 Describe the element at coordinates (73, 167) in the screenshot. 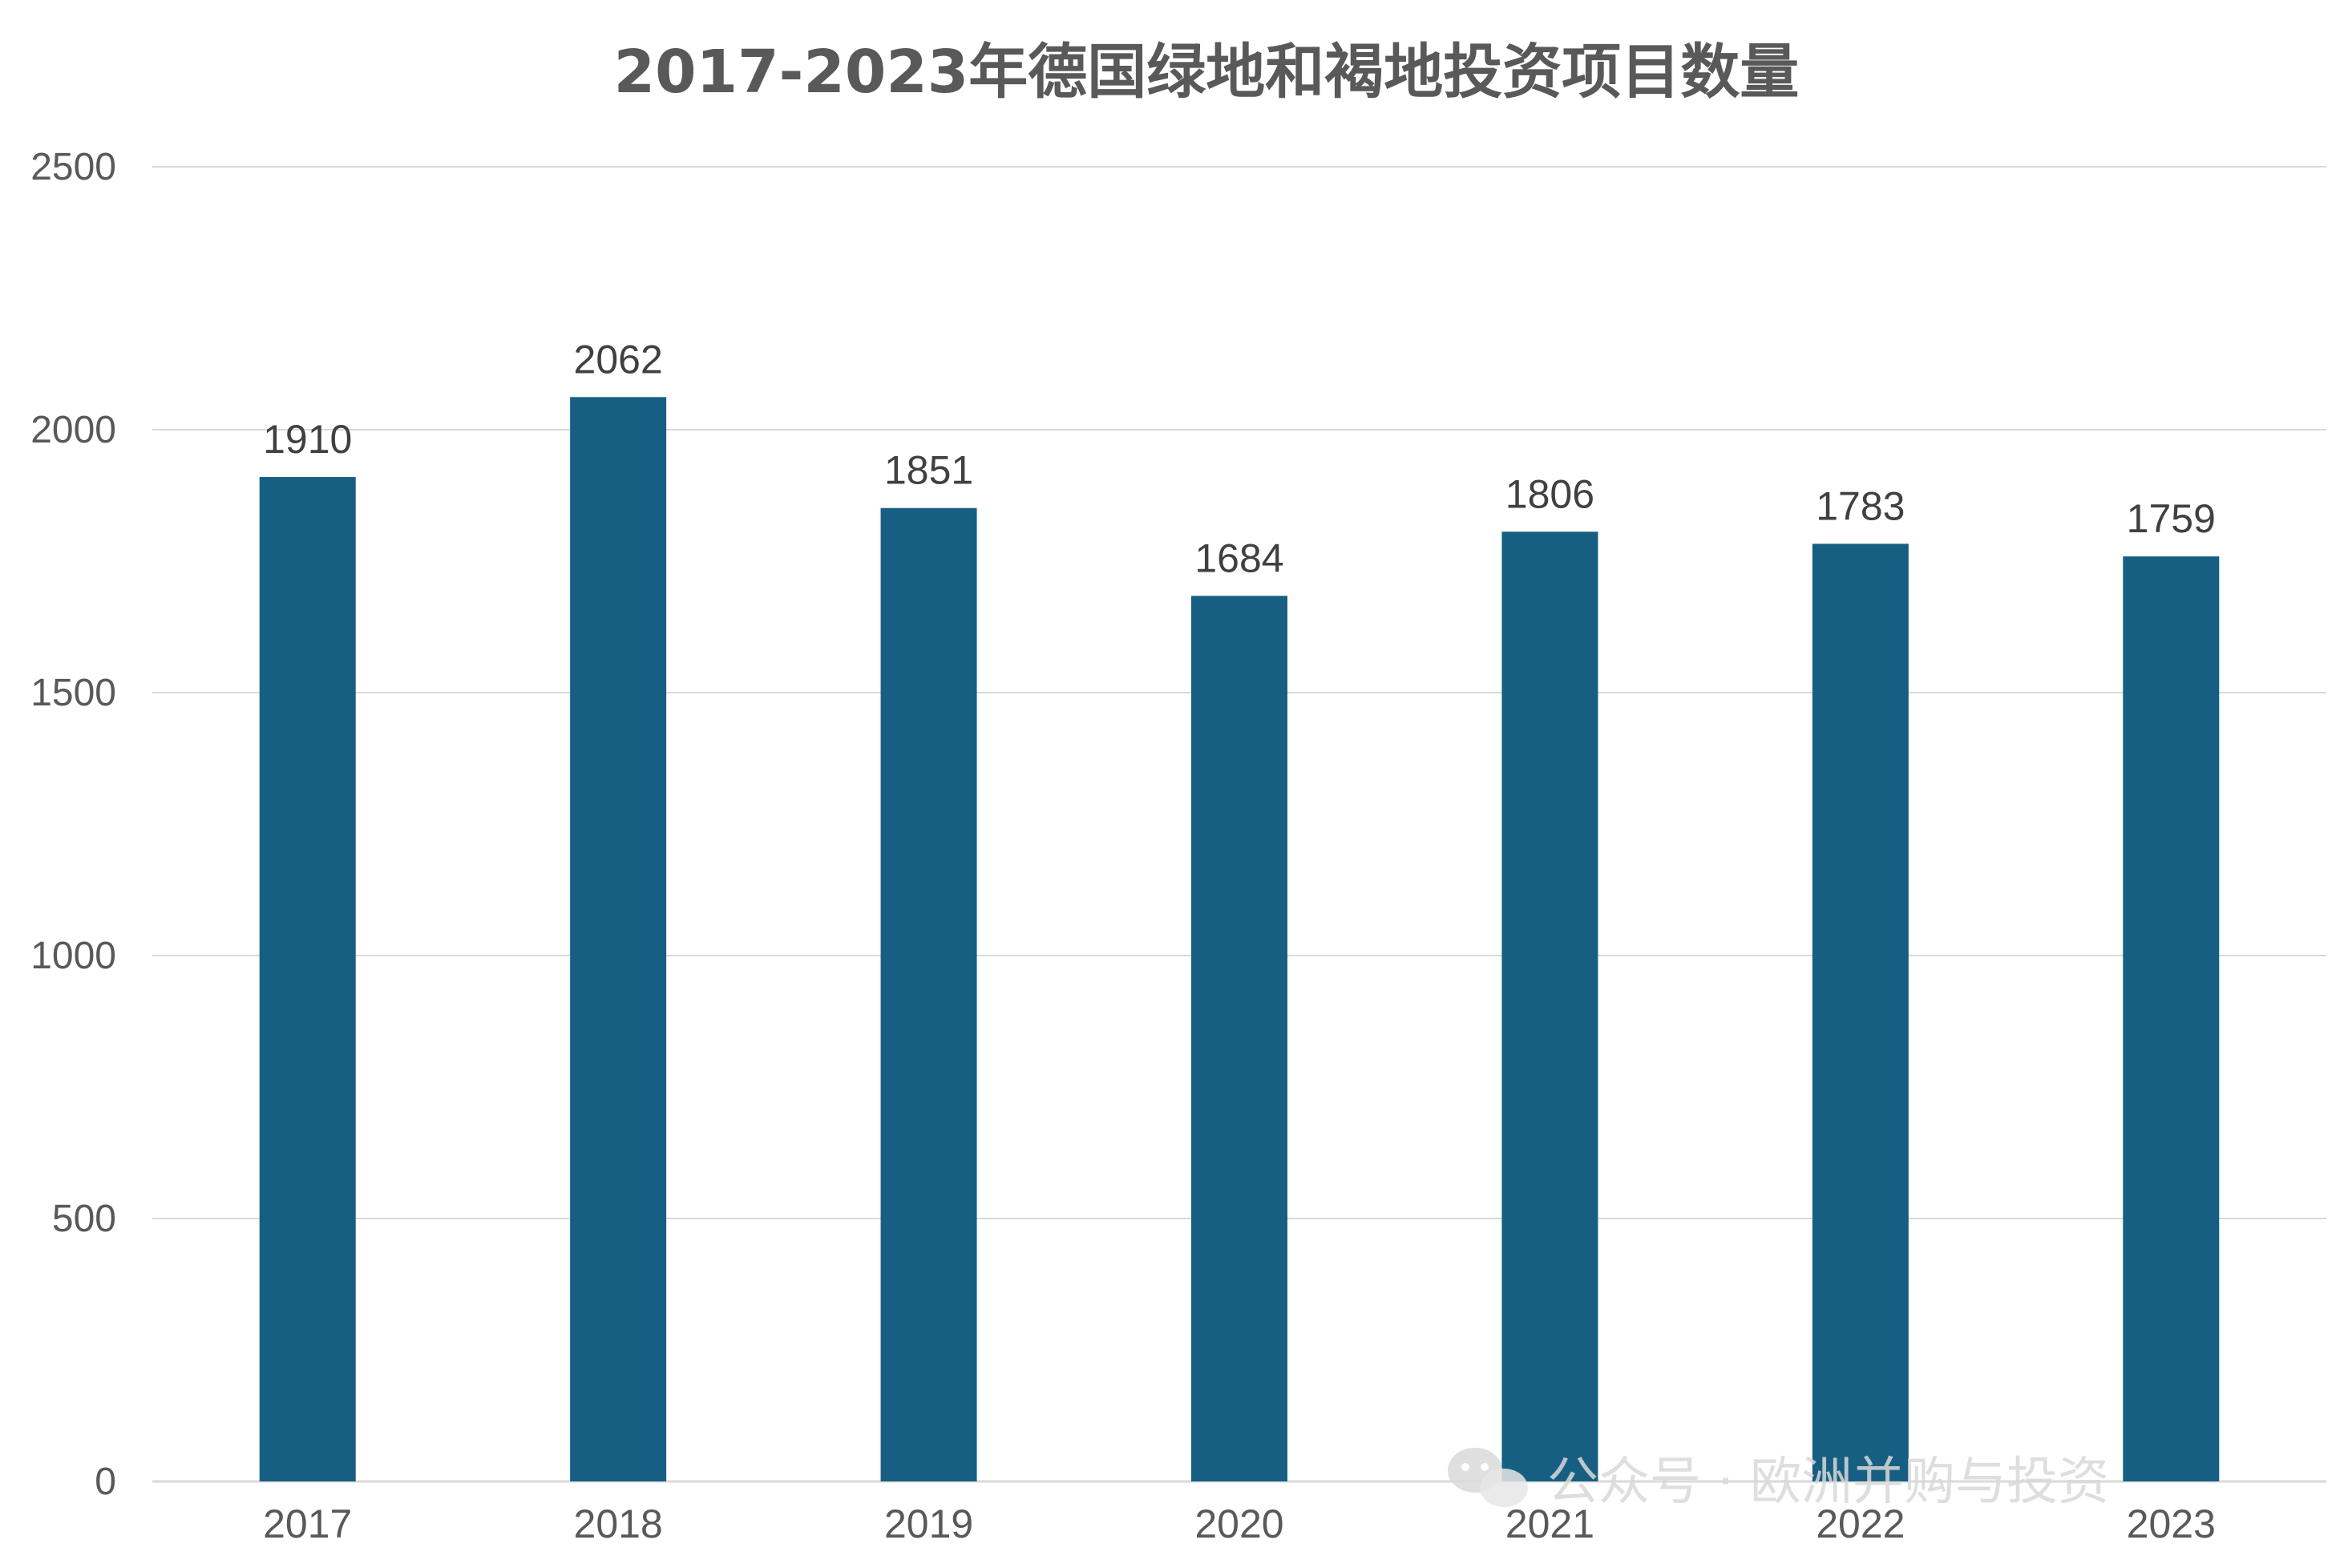

I see `y-tick-label: 2500` at that location.